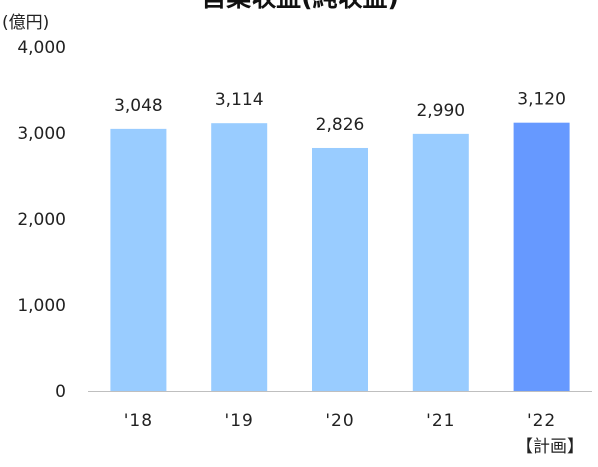 The width and height of the screenshot is (598, 467). I want to click on x-tick-label: '20, so click(339, 421).